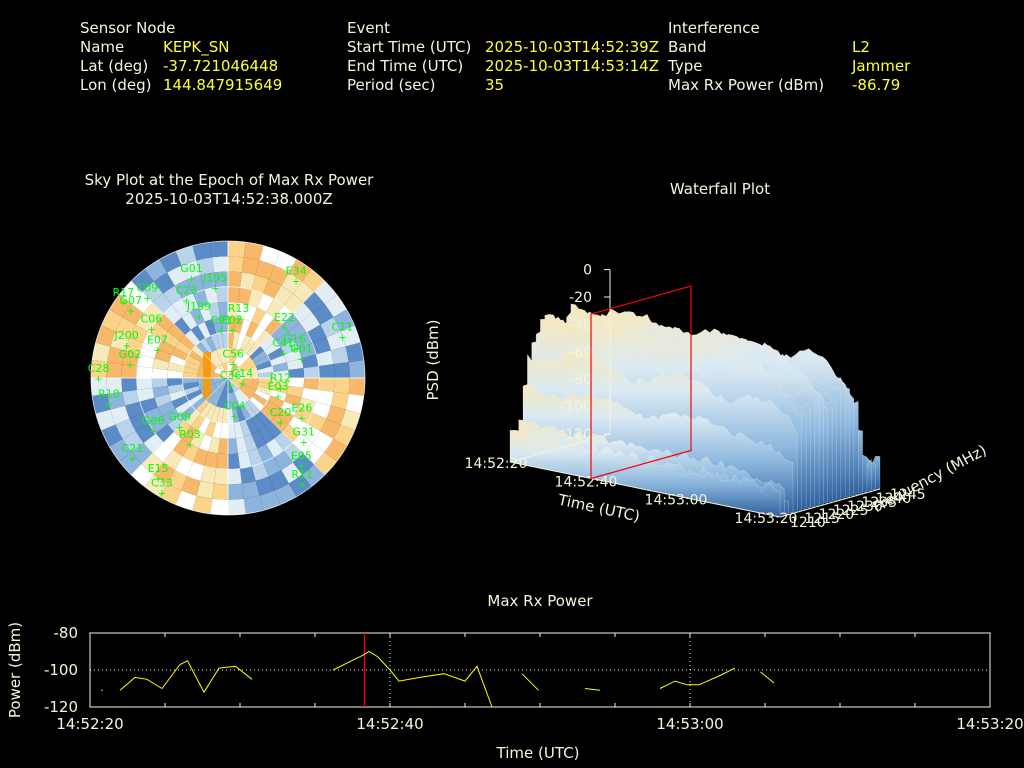 This screenshot has height=768, width=1024. I want to click on satellite-label: E03, so click(278, 386).